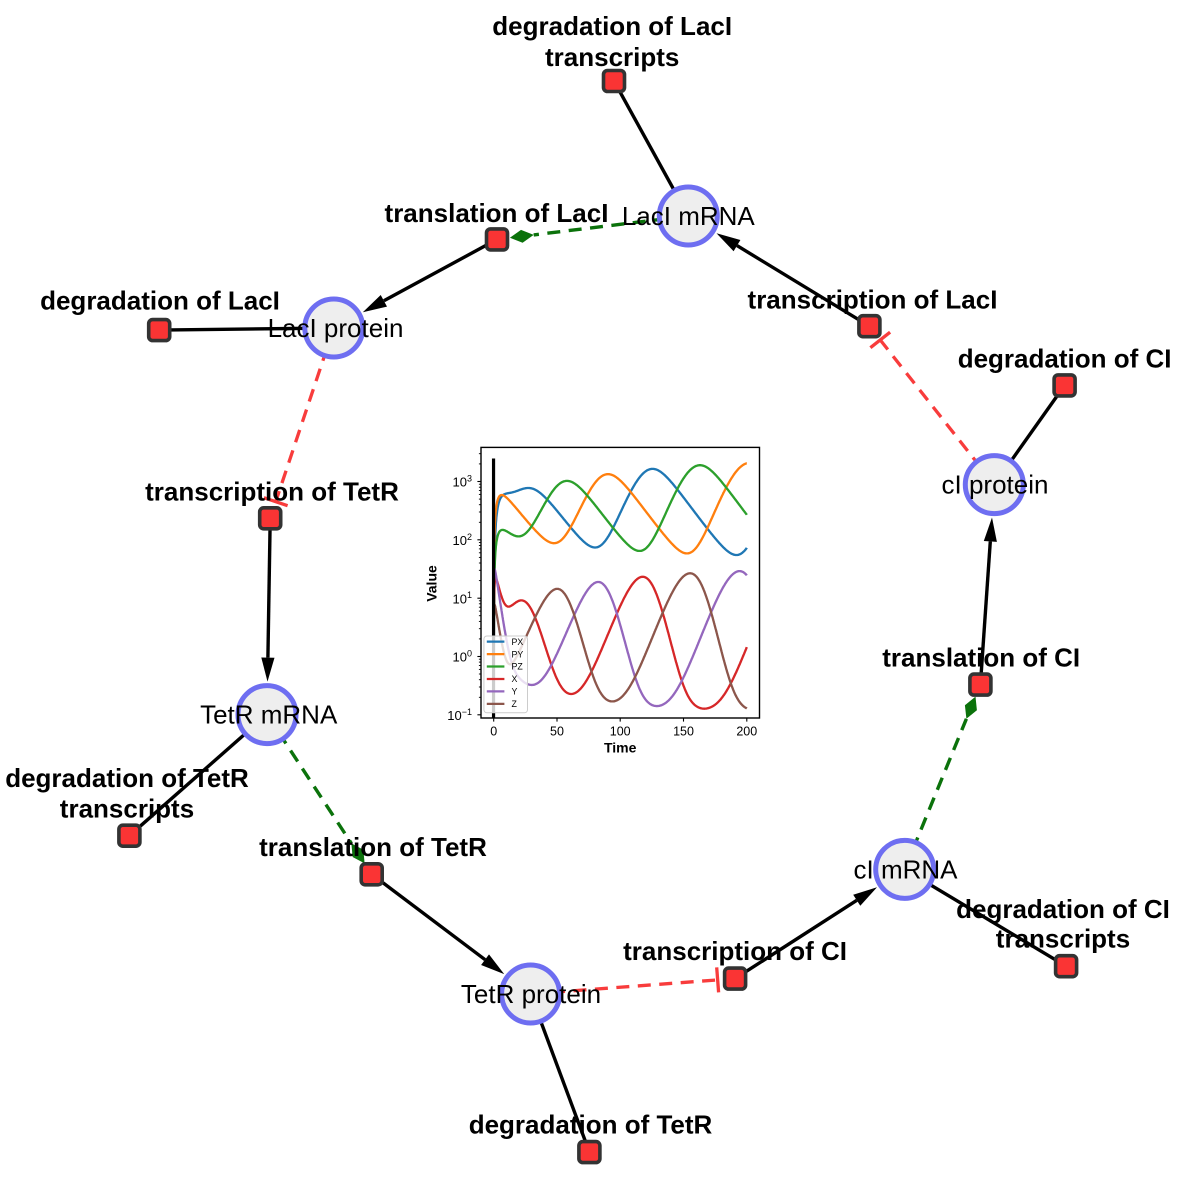  Describe the element at coordinates (735, 951) in the screenshot. I see `svg-text: transcription of CI` at that location.